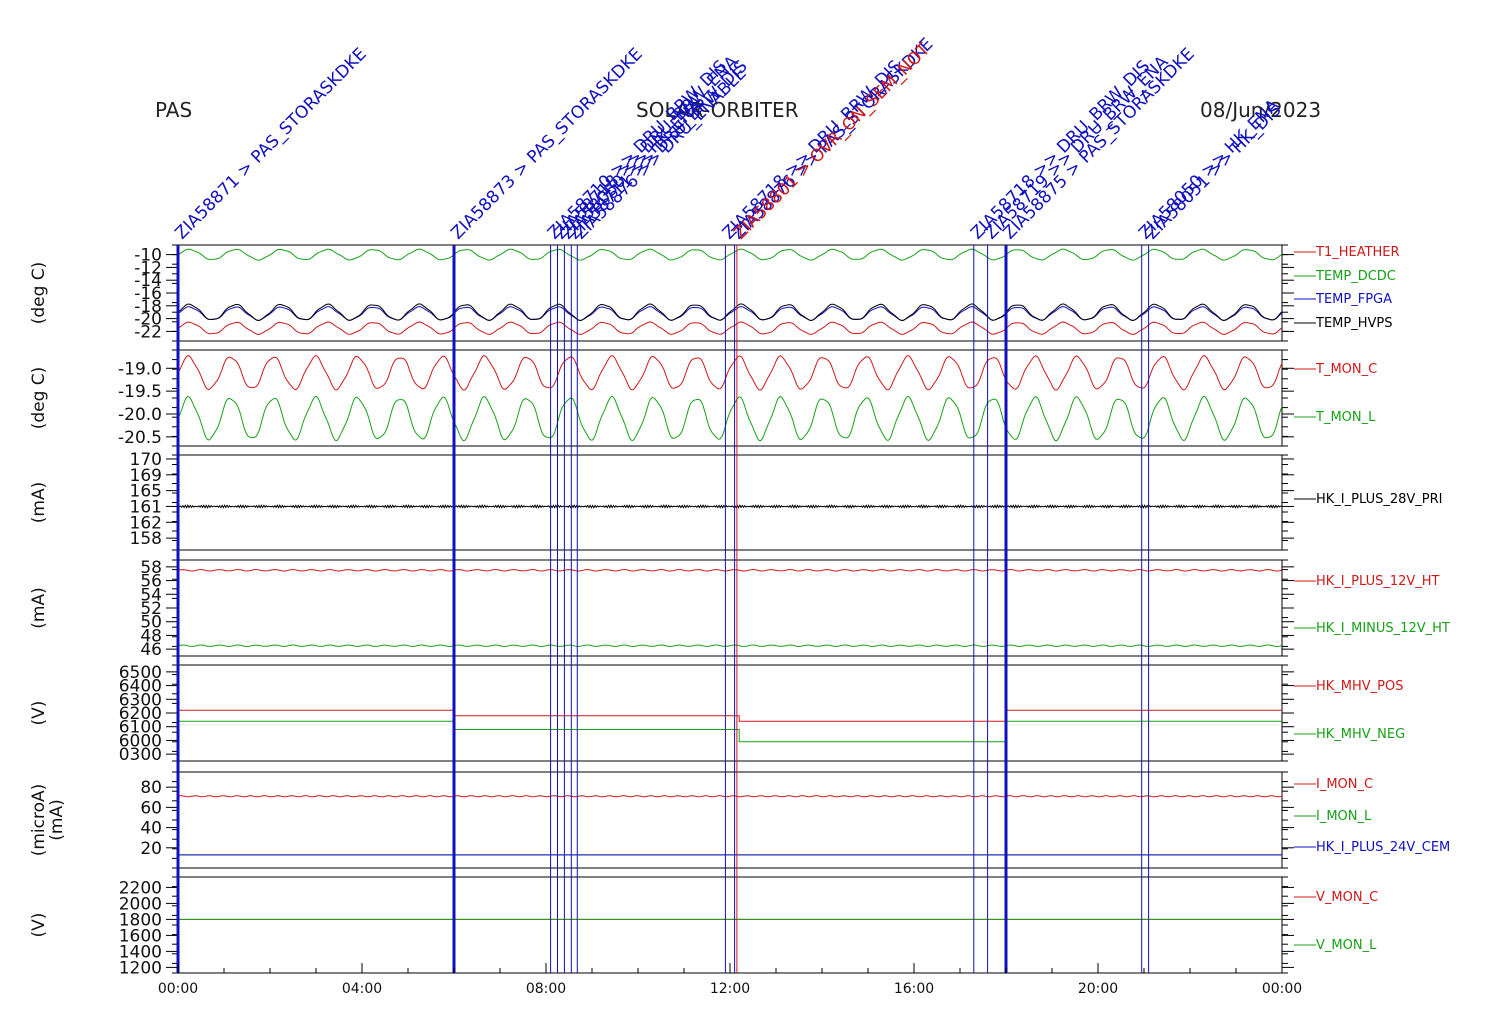 The width and height of the screenshot is (1512, 1020). I want to click on y-tick-label: 170, so click(146, 460).